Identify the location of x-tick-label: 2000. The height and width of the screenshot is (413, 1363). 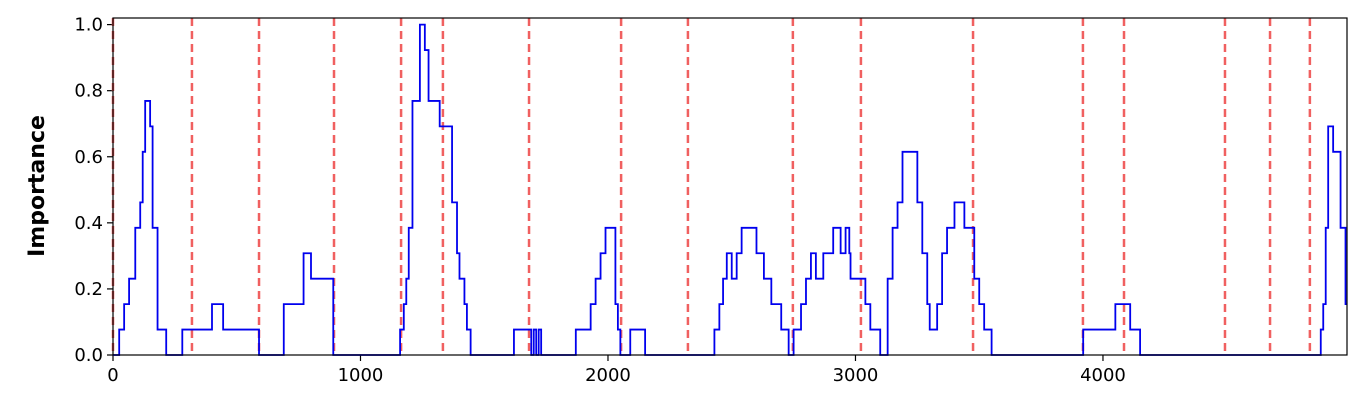
(608, 375).